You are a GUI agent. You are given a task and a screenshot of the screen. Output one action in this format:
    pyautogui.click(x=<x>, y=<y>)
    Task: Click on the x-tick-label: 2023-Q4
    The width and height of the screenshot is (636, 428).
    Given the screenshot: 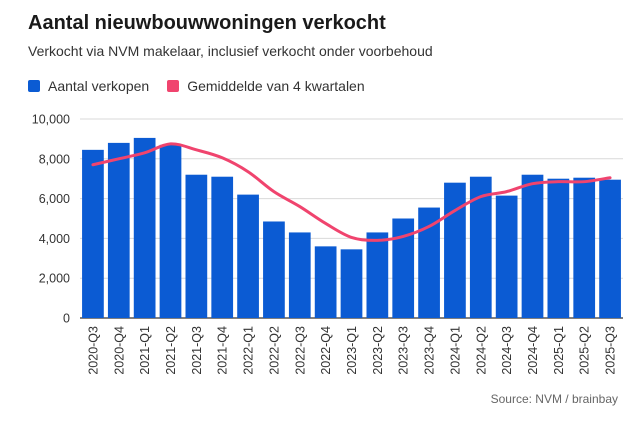 What is the action you would take?
    pyautogui.click(x=430, y=350)
    